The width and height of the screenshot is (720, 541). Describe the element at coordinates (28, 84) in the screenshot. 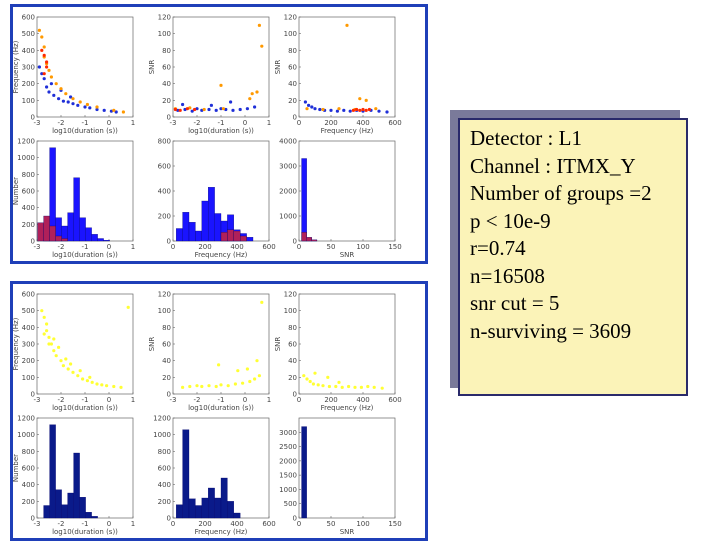

I see `y-tick-label: 200` at that location.